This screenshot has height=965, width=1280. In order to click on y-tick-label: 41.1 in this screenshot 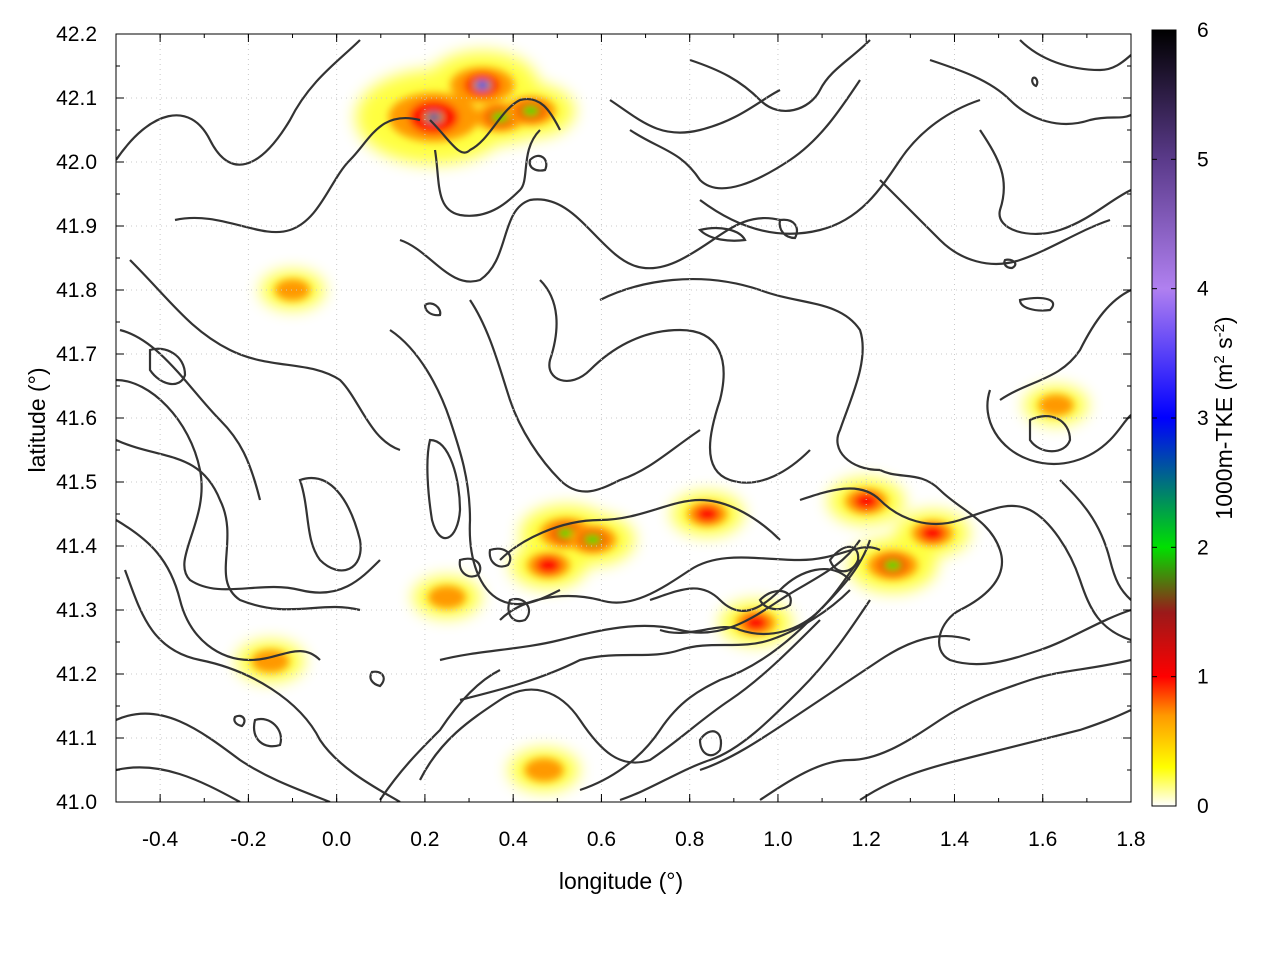, I will do `click(76, 738)`.